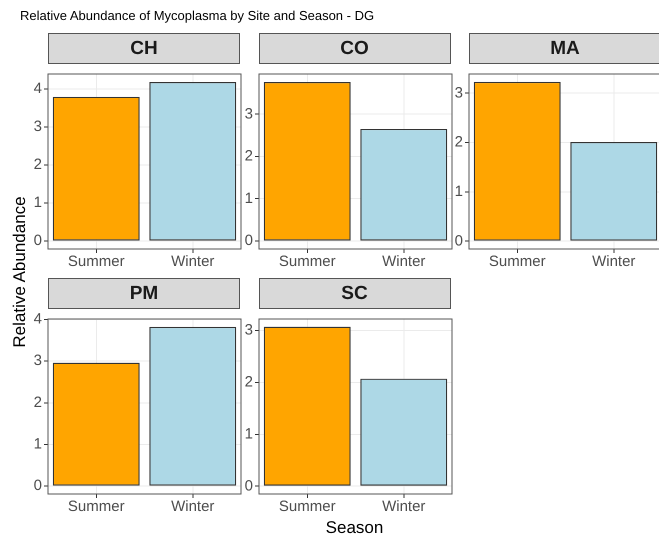 Image resolution: width=659 pixels, height=542 pixels. What do you see at coordinates (197, 15) in the screenshot?
I see `text: Relative Abundance of Mycoplasma by Site and Season - DG` at bounding box center [197, 15].